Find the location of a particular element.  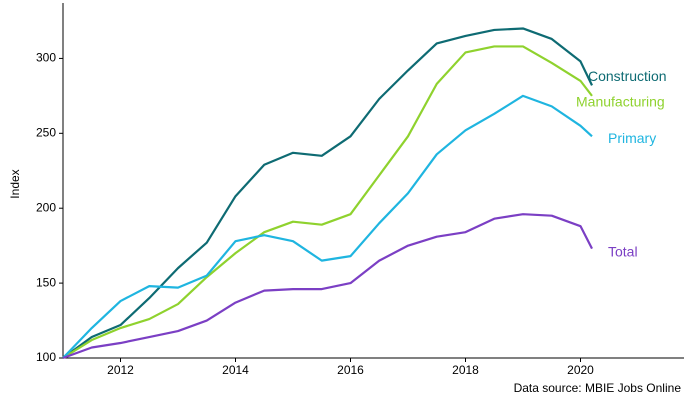

source-note: Data source: MBIE Jobs Online is located at coordinates (598, 388).